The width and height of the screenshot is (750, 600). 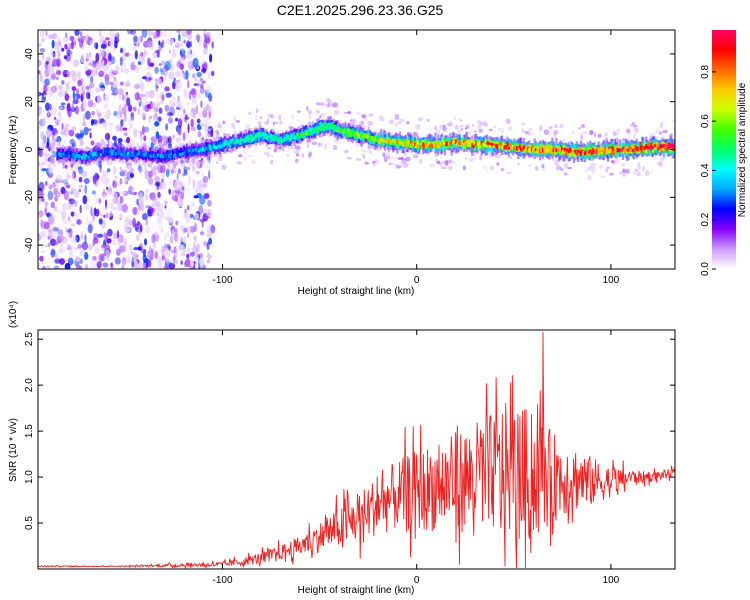 What do you see at coordinates (611, 280) in the screenshot?
I see `spectrogram-x-tick-label: 100` at bounding box center [611, 280].